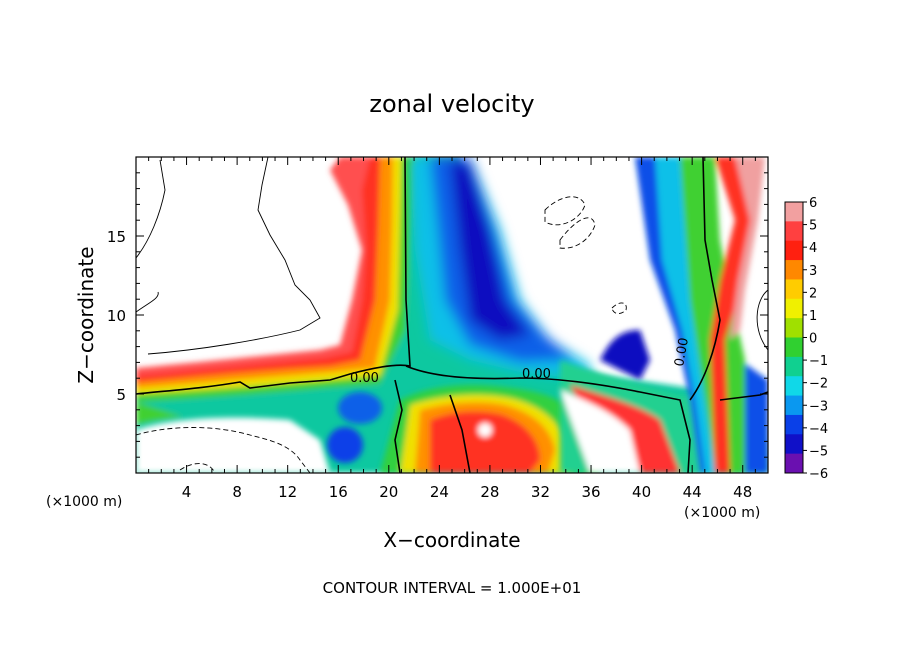 The image size is (904, 658). I want to click on x-tick-label: 44, so click(692, 492).